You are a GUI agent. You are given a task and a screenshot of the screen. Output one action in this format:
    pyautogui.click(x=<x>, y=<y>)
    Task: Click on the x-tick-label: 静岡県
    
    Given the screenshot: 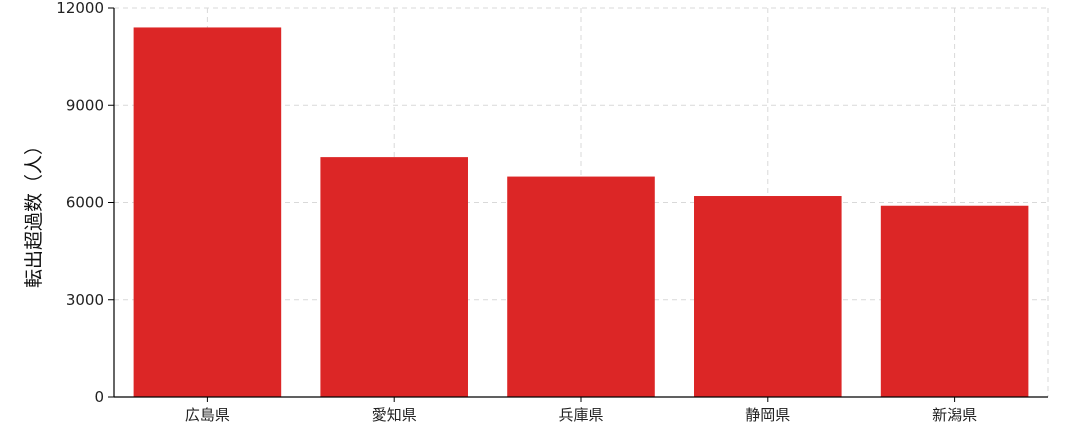 What is the action you would take?
    pyautogui.click(x=767, y=415)
    